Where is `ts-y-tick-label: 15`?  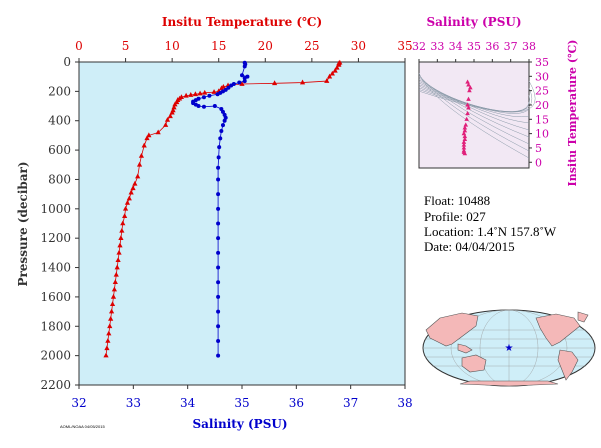 ts-y-tick-label: 15 is located at coordinates (542, 119).